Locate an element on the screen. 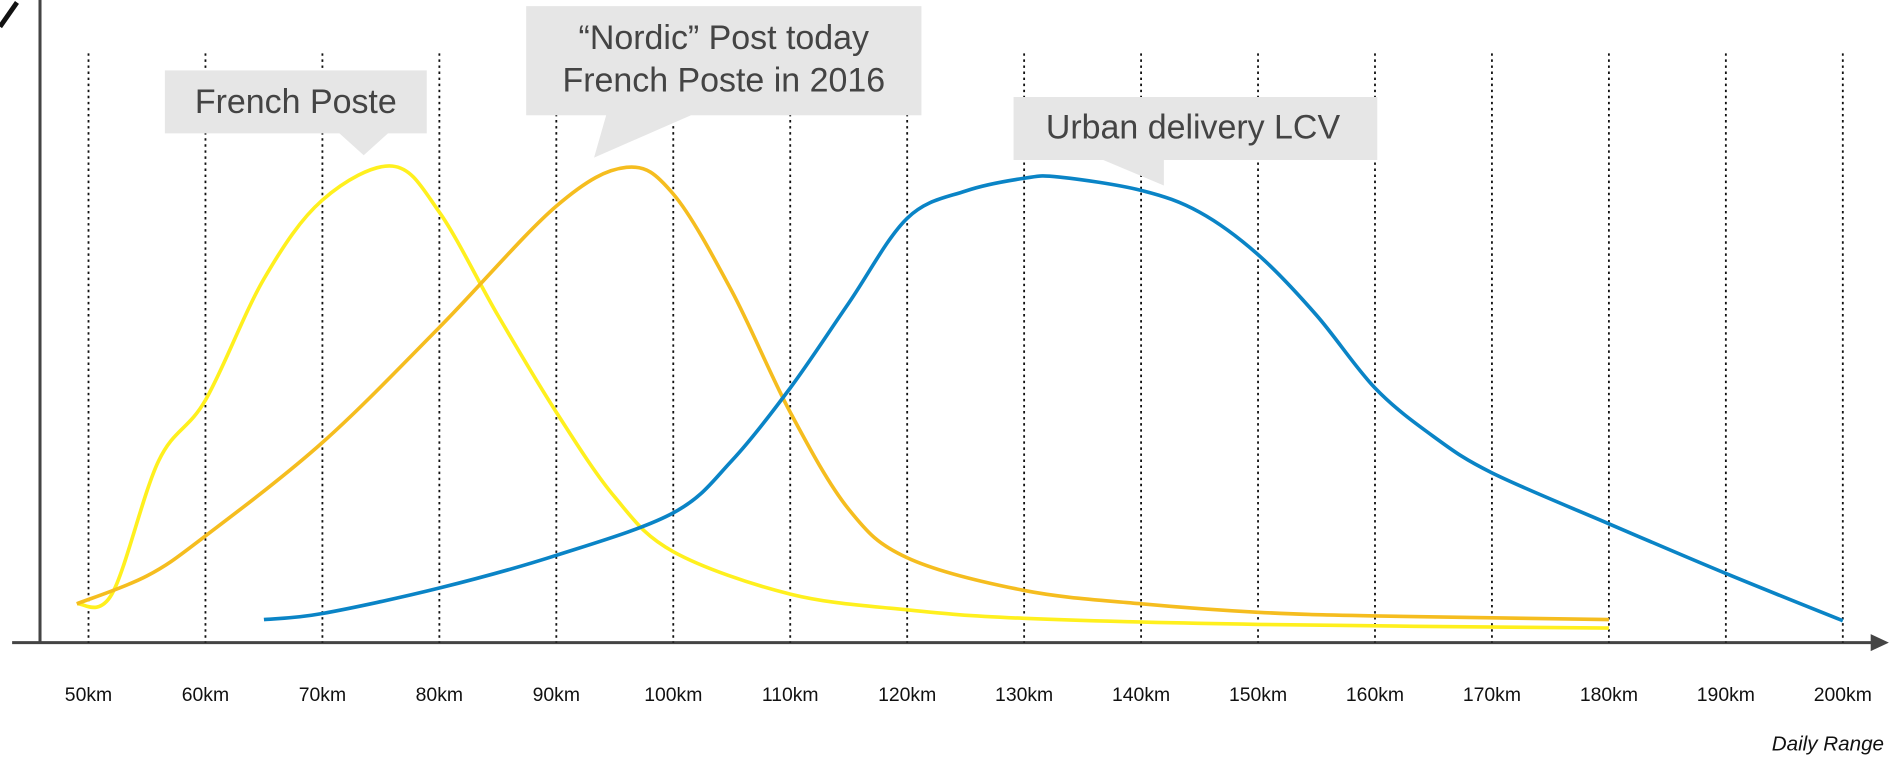  corner-mark is located at coordinates (9, 15).